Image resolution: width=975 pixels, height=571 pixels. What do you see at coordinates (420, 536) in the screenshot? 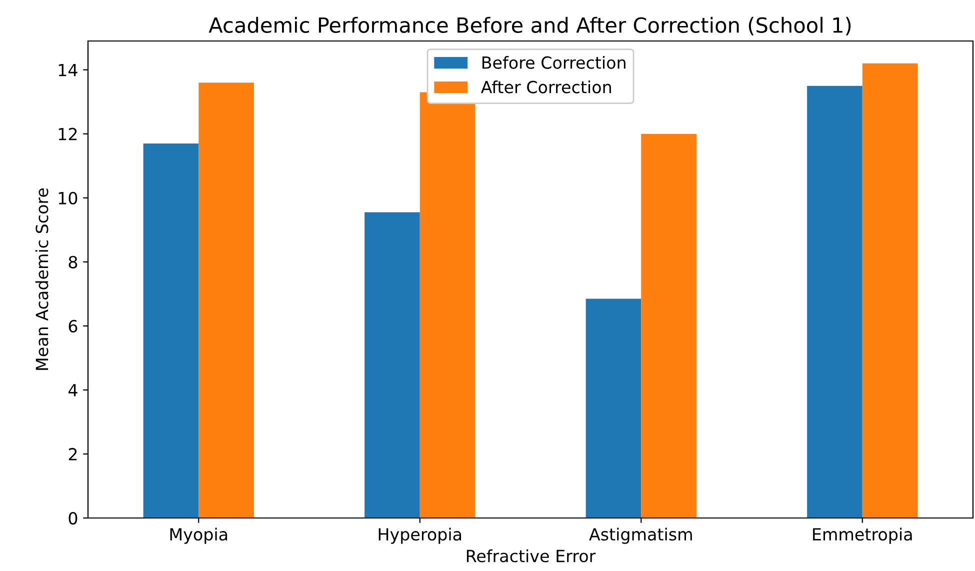
I see `x-tick-label: Hyperopia` at bounding box center [420, 536].